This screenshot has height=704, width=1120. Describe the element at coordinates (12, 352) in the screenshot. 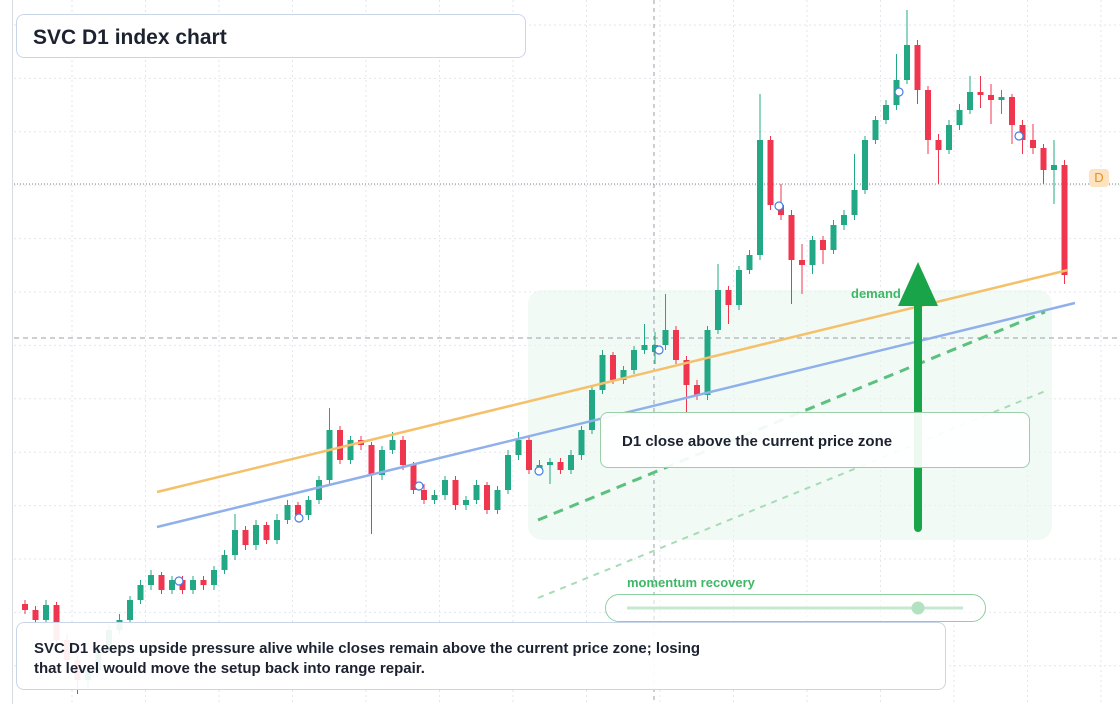

I see `left-border` at that location.